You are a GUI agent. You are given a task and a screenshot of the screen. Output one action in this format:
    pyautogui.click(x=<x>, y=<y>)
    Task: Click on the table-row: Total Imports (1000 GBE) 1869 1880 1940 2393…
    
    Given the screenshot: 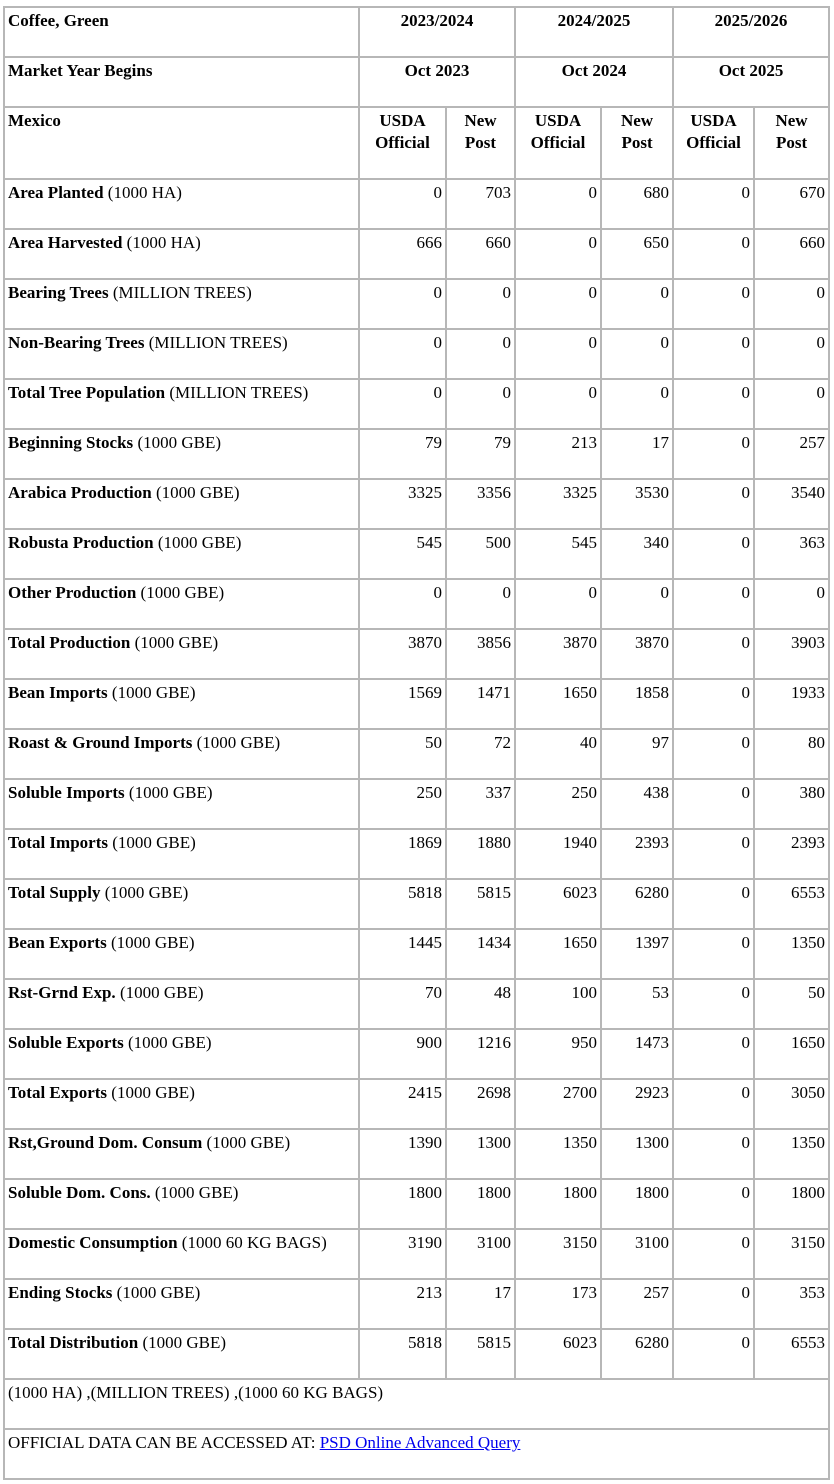 What is the action you would take?
    pyautogui.click(x=417, y=854)
    